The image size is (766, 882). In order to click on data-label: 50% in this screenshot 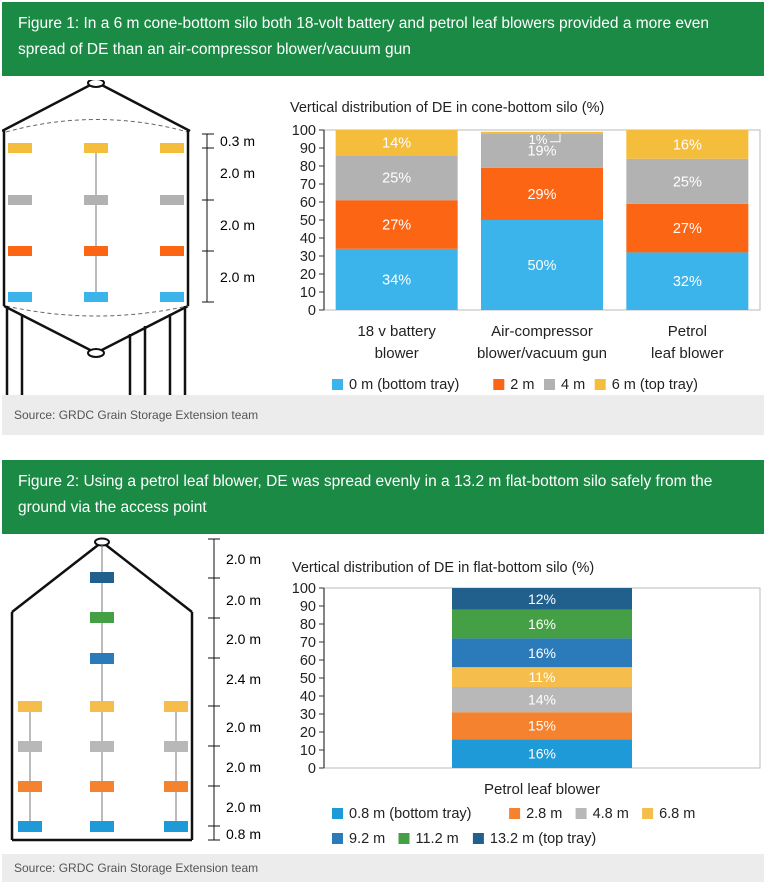, I will do `click(541, 266)`.